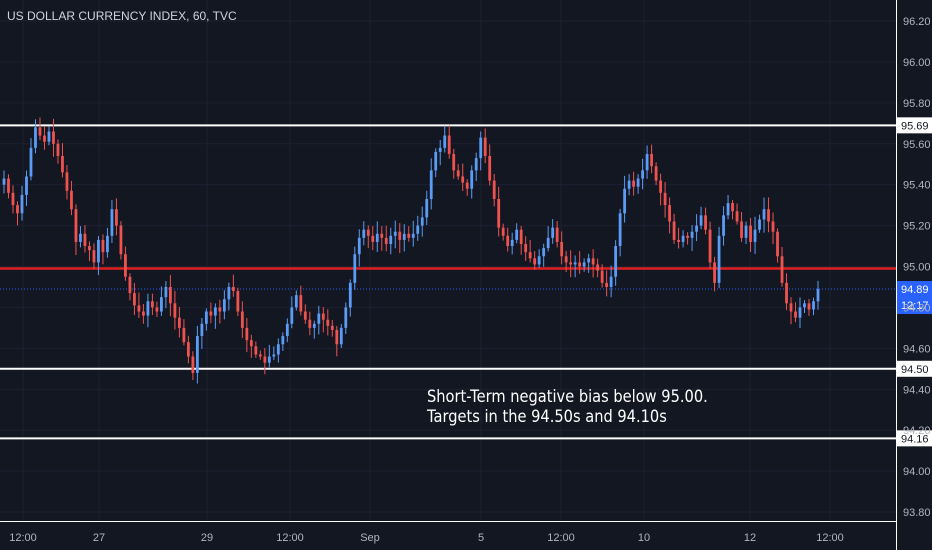  What do you see at coordinates (914, 298) in the screenshot?
I see `last-price-badge` at bounding box center [914, 298].